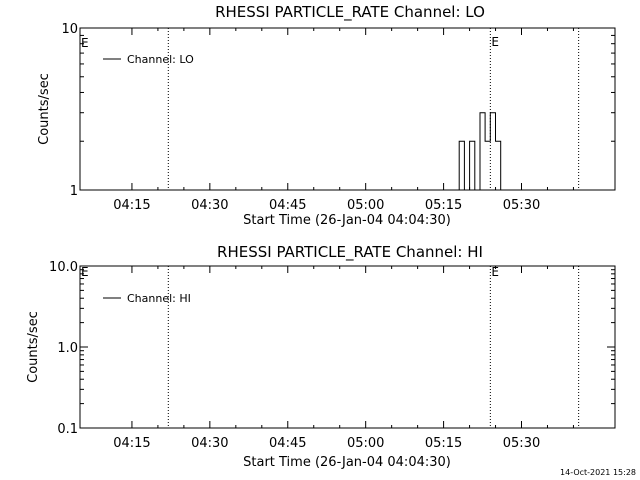 The height and width of the screenshot is (480, 640). What do you see at coordinates (598, 472) in the screenshot?
I see `footer-timestamp: 14-Oct-2021 15:28` at bounding box center [598, 472].